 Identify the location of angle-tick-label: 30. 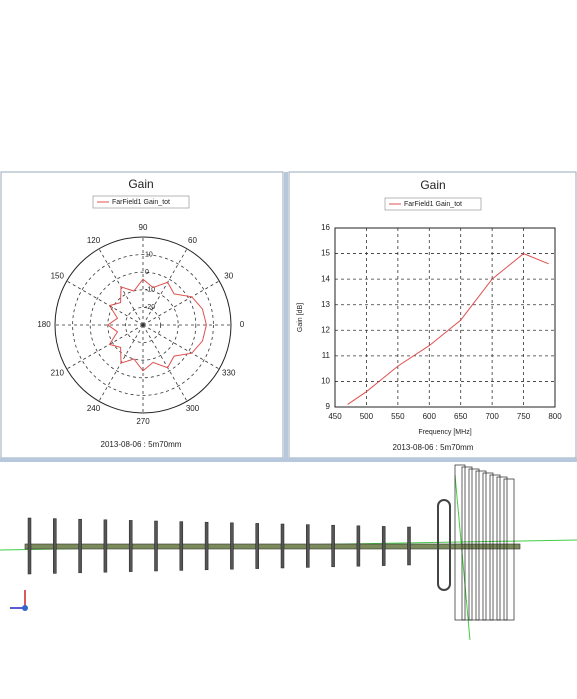
(228, 276).